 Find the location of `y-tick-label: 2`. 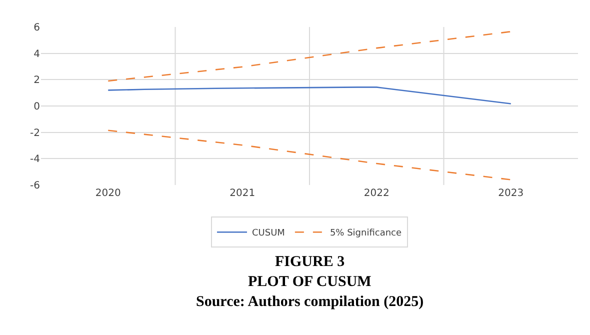

y-tick-label: 2 is located at coordinates (37, 80).